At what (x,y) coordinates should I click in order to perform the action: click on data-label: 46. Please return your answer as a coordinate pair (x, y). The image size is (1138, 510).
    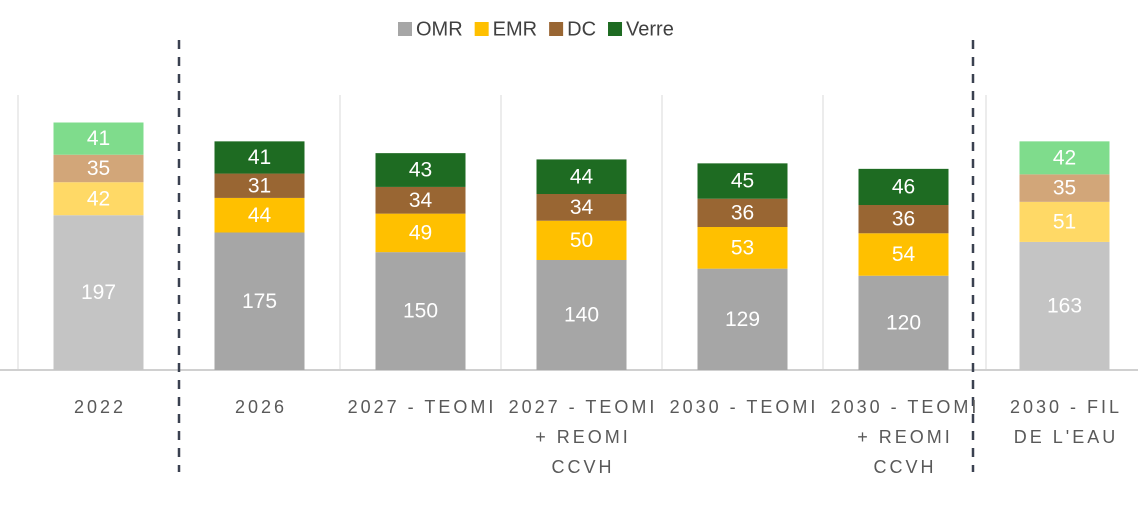
    Looking at the image, I should click on (903, 186).